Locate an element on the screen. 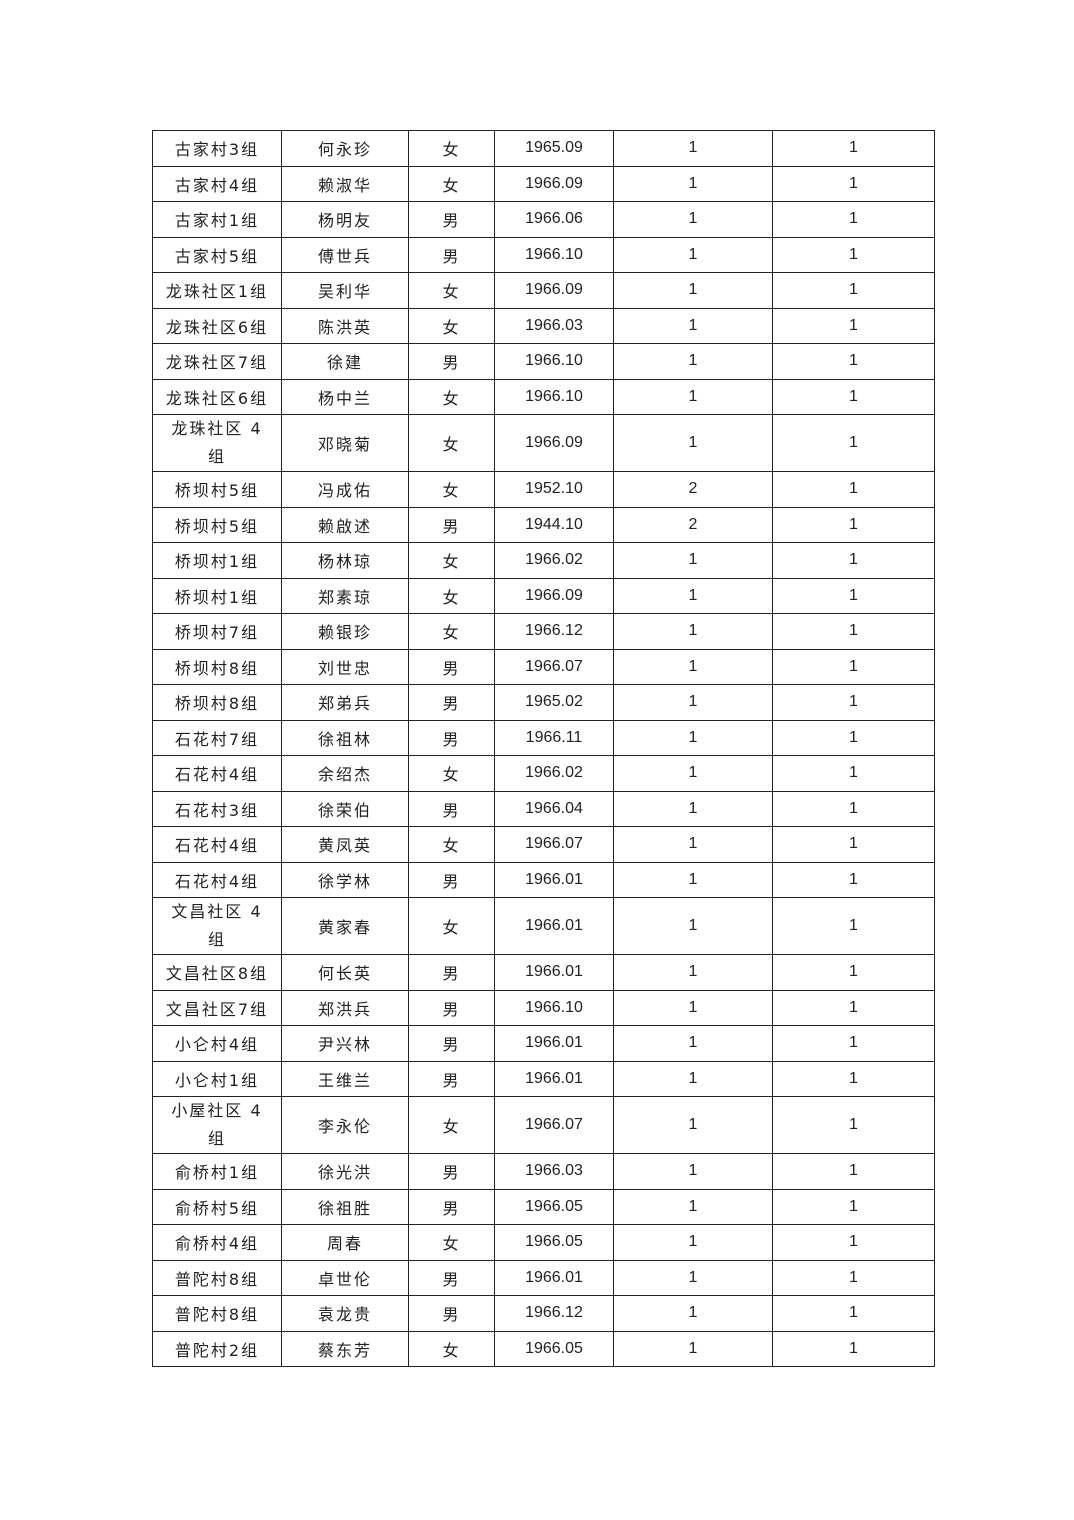 The image size is (1074, 1520). place-cell: 俞桥村4组 is located at coordinates (217, 1242).